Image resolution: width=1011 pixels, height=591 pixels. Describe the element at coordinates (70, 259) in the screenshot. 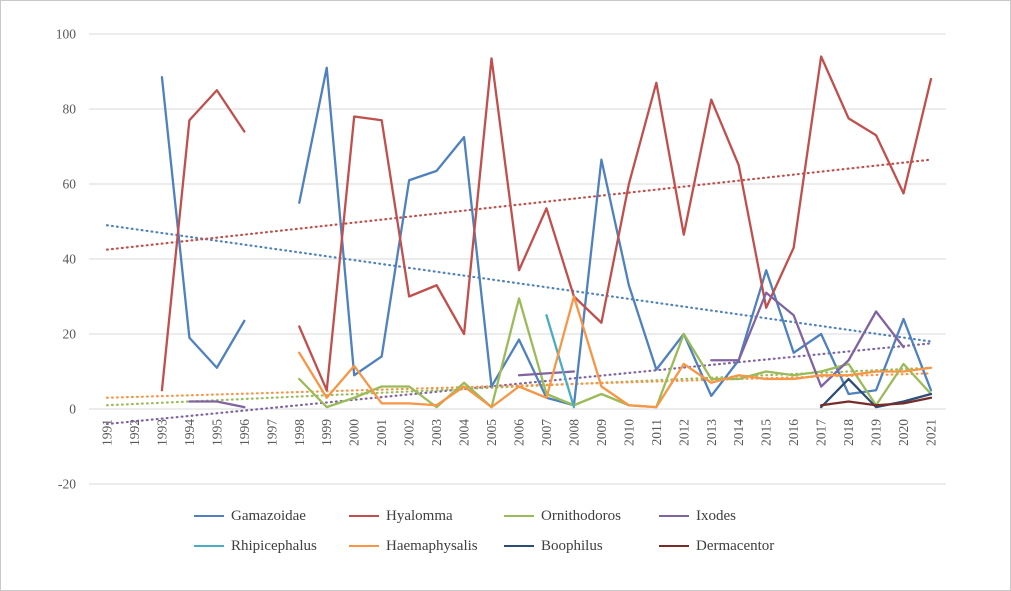

I see `y-axis-label: 40` at that location.